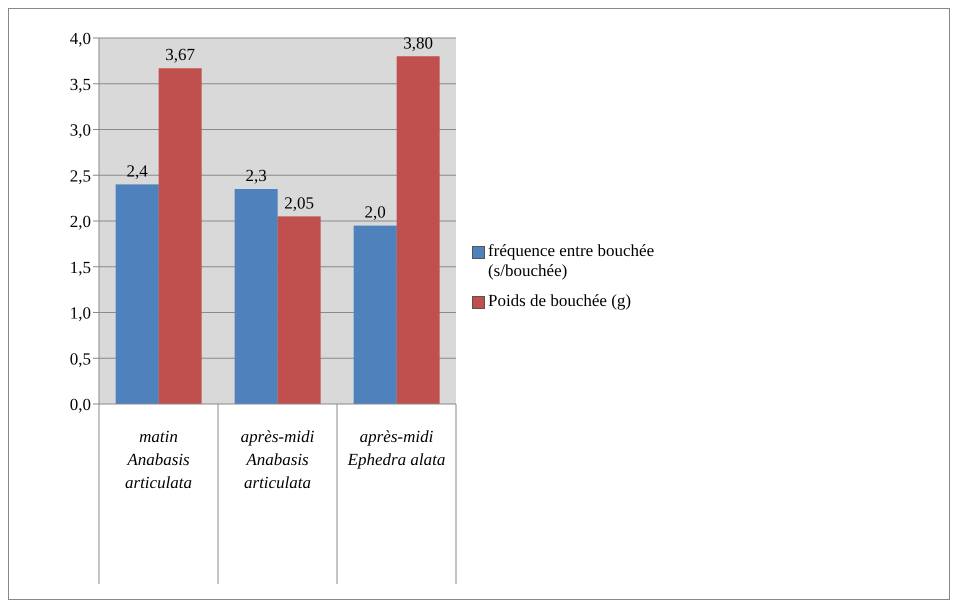  What do you see at coordinates (80, 176) in the screenshot?
I see `y-tick-label: 2,5` at bounding box center [80, 176].